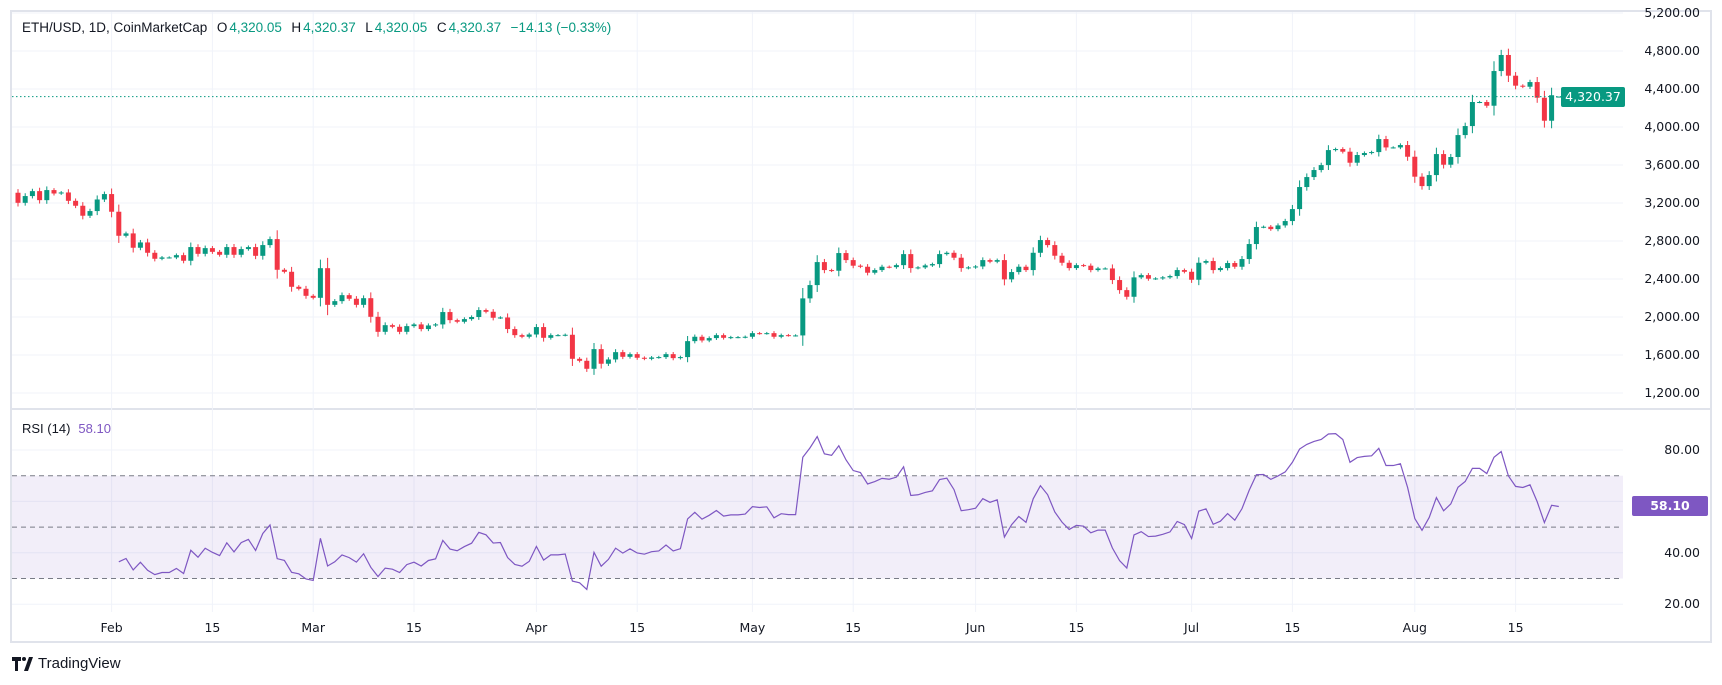 The image size is (1722, 685). I want to click on high-value: 4,320.37, so click(329, 27).